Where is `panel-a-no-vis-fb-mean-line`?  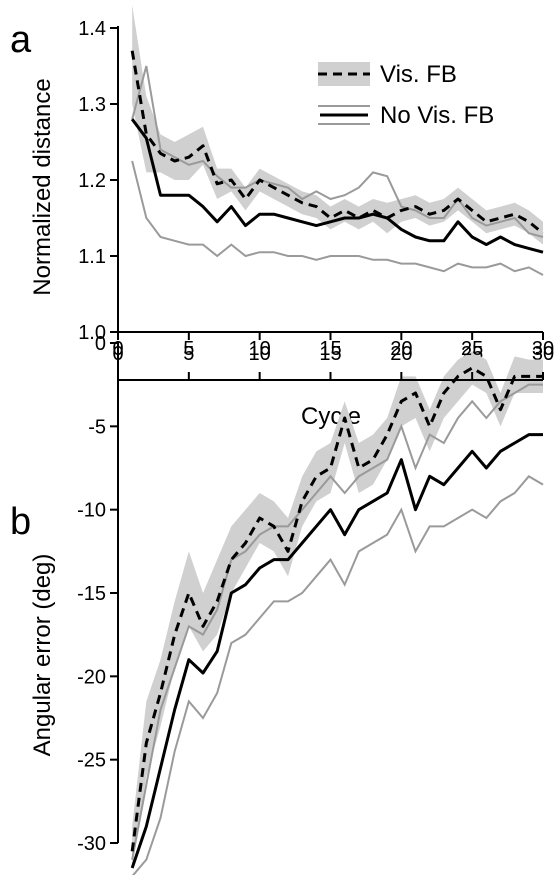
panel-a-no-vis-fb-mean-line is located at coordinates (337, 186).